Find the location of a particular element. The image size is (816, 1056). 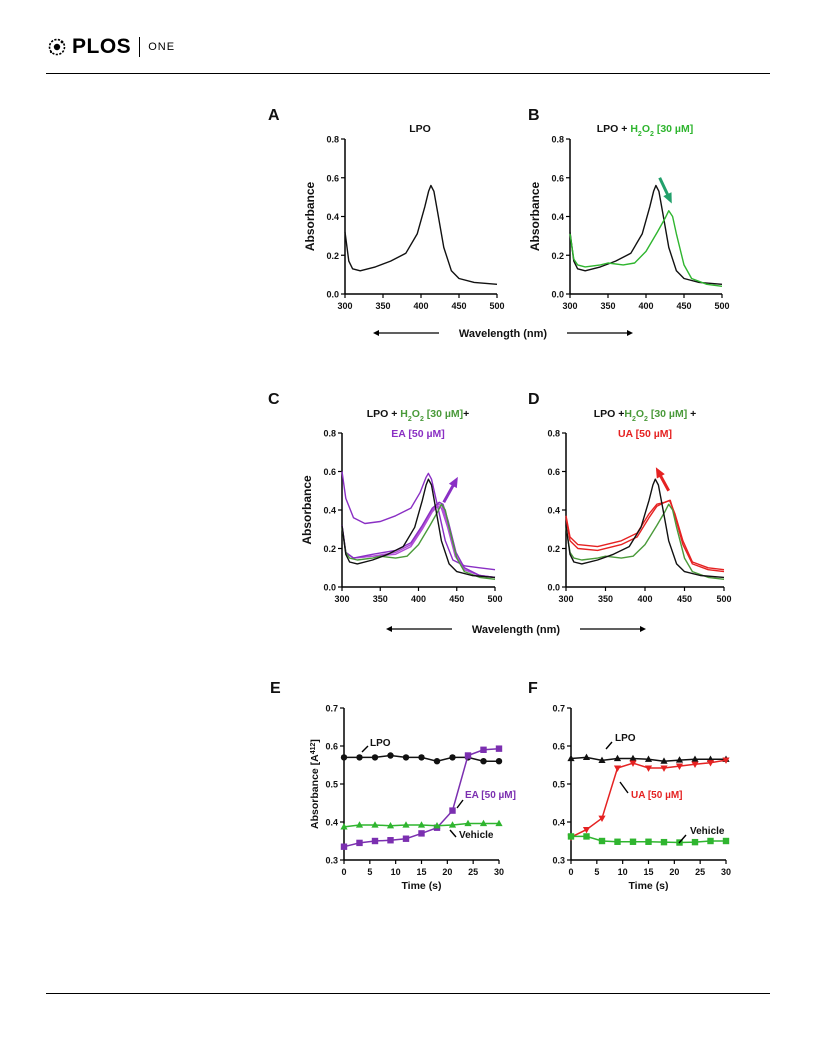

journal-header: PLOS ONE is located at coordinates (110, 47).